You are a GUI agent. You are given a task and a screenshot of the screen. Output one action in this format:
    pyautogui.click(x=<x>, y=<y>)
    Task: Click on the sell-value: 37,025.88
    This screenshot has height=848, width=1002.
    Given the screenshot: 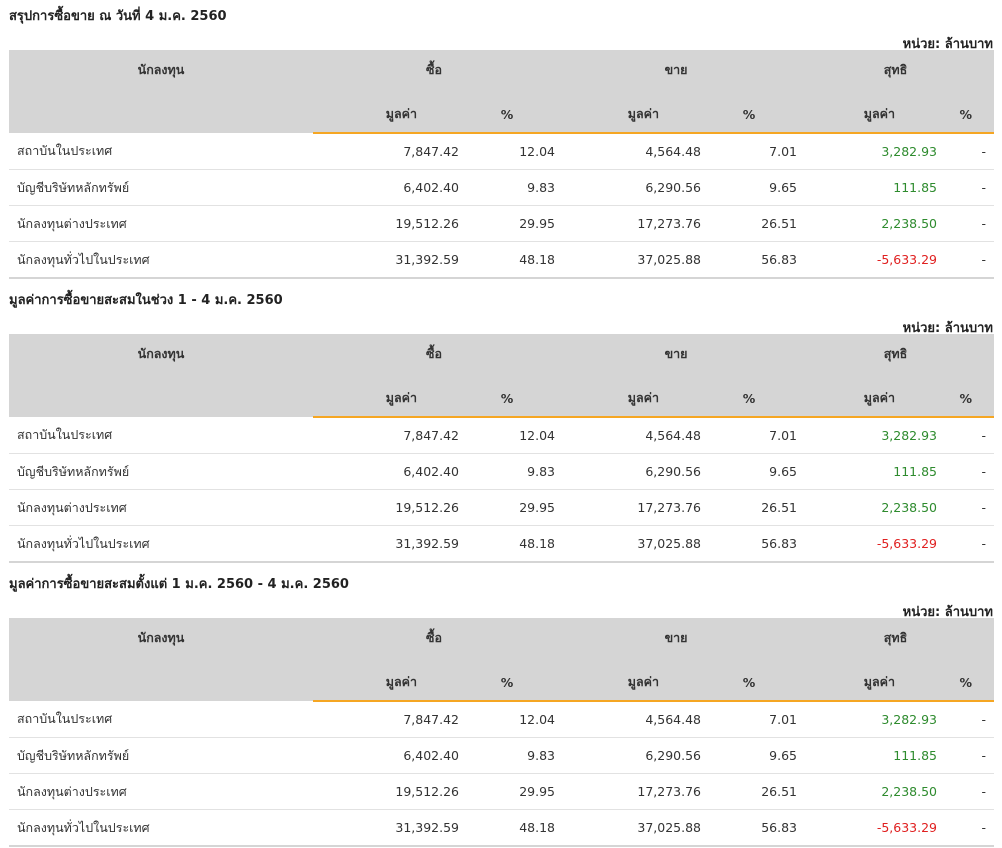 What is the action you would take?
    pyautogui.click(x=628, y=260)
    